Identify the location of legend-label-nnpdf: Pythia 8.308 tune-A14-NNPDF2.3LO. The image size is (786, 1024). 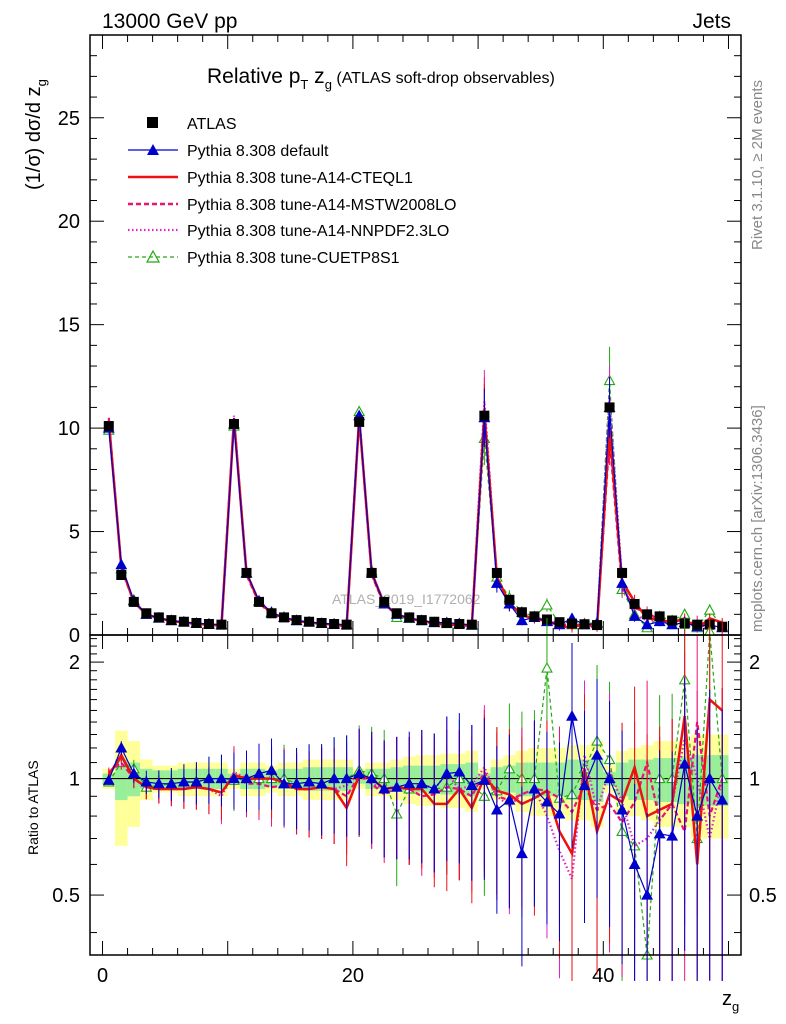
(318, 231).